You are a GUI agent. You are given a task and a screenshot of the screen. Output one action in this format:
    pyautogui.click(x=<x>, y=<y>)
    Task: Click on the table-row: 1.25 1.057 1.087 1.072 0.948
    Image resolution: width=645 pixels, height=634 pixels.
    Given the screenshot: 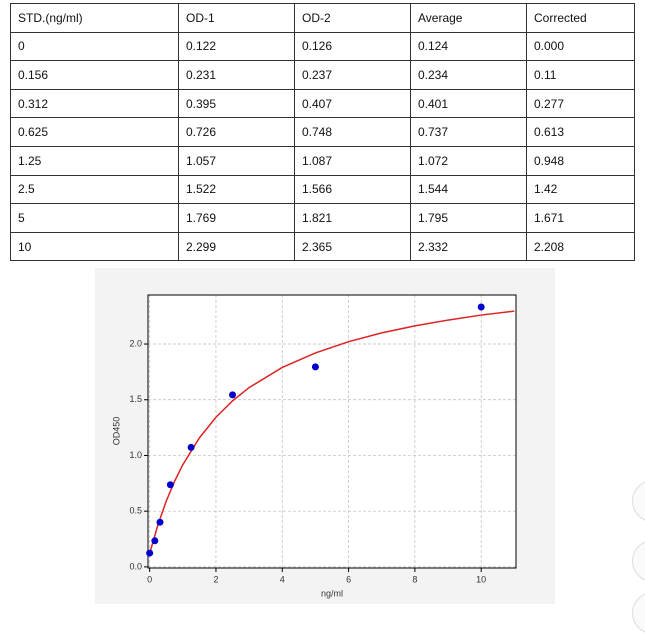 What is the action you would take?
    pyautogui.click(x=322, y=160)
    